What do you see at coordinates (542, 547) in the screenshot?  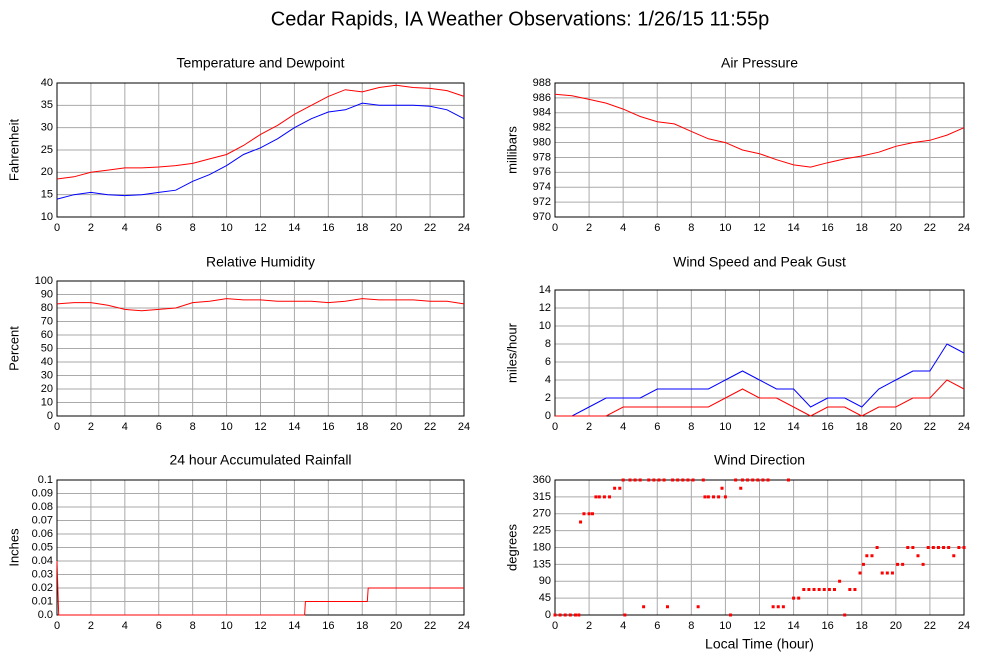 I see `y-tick-label: 180` at bounding box center [542, 547].